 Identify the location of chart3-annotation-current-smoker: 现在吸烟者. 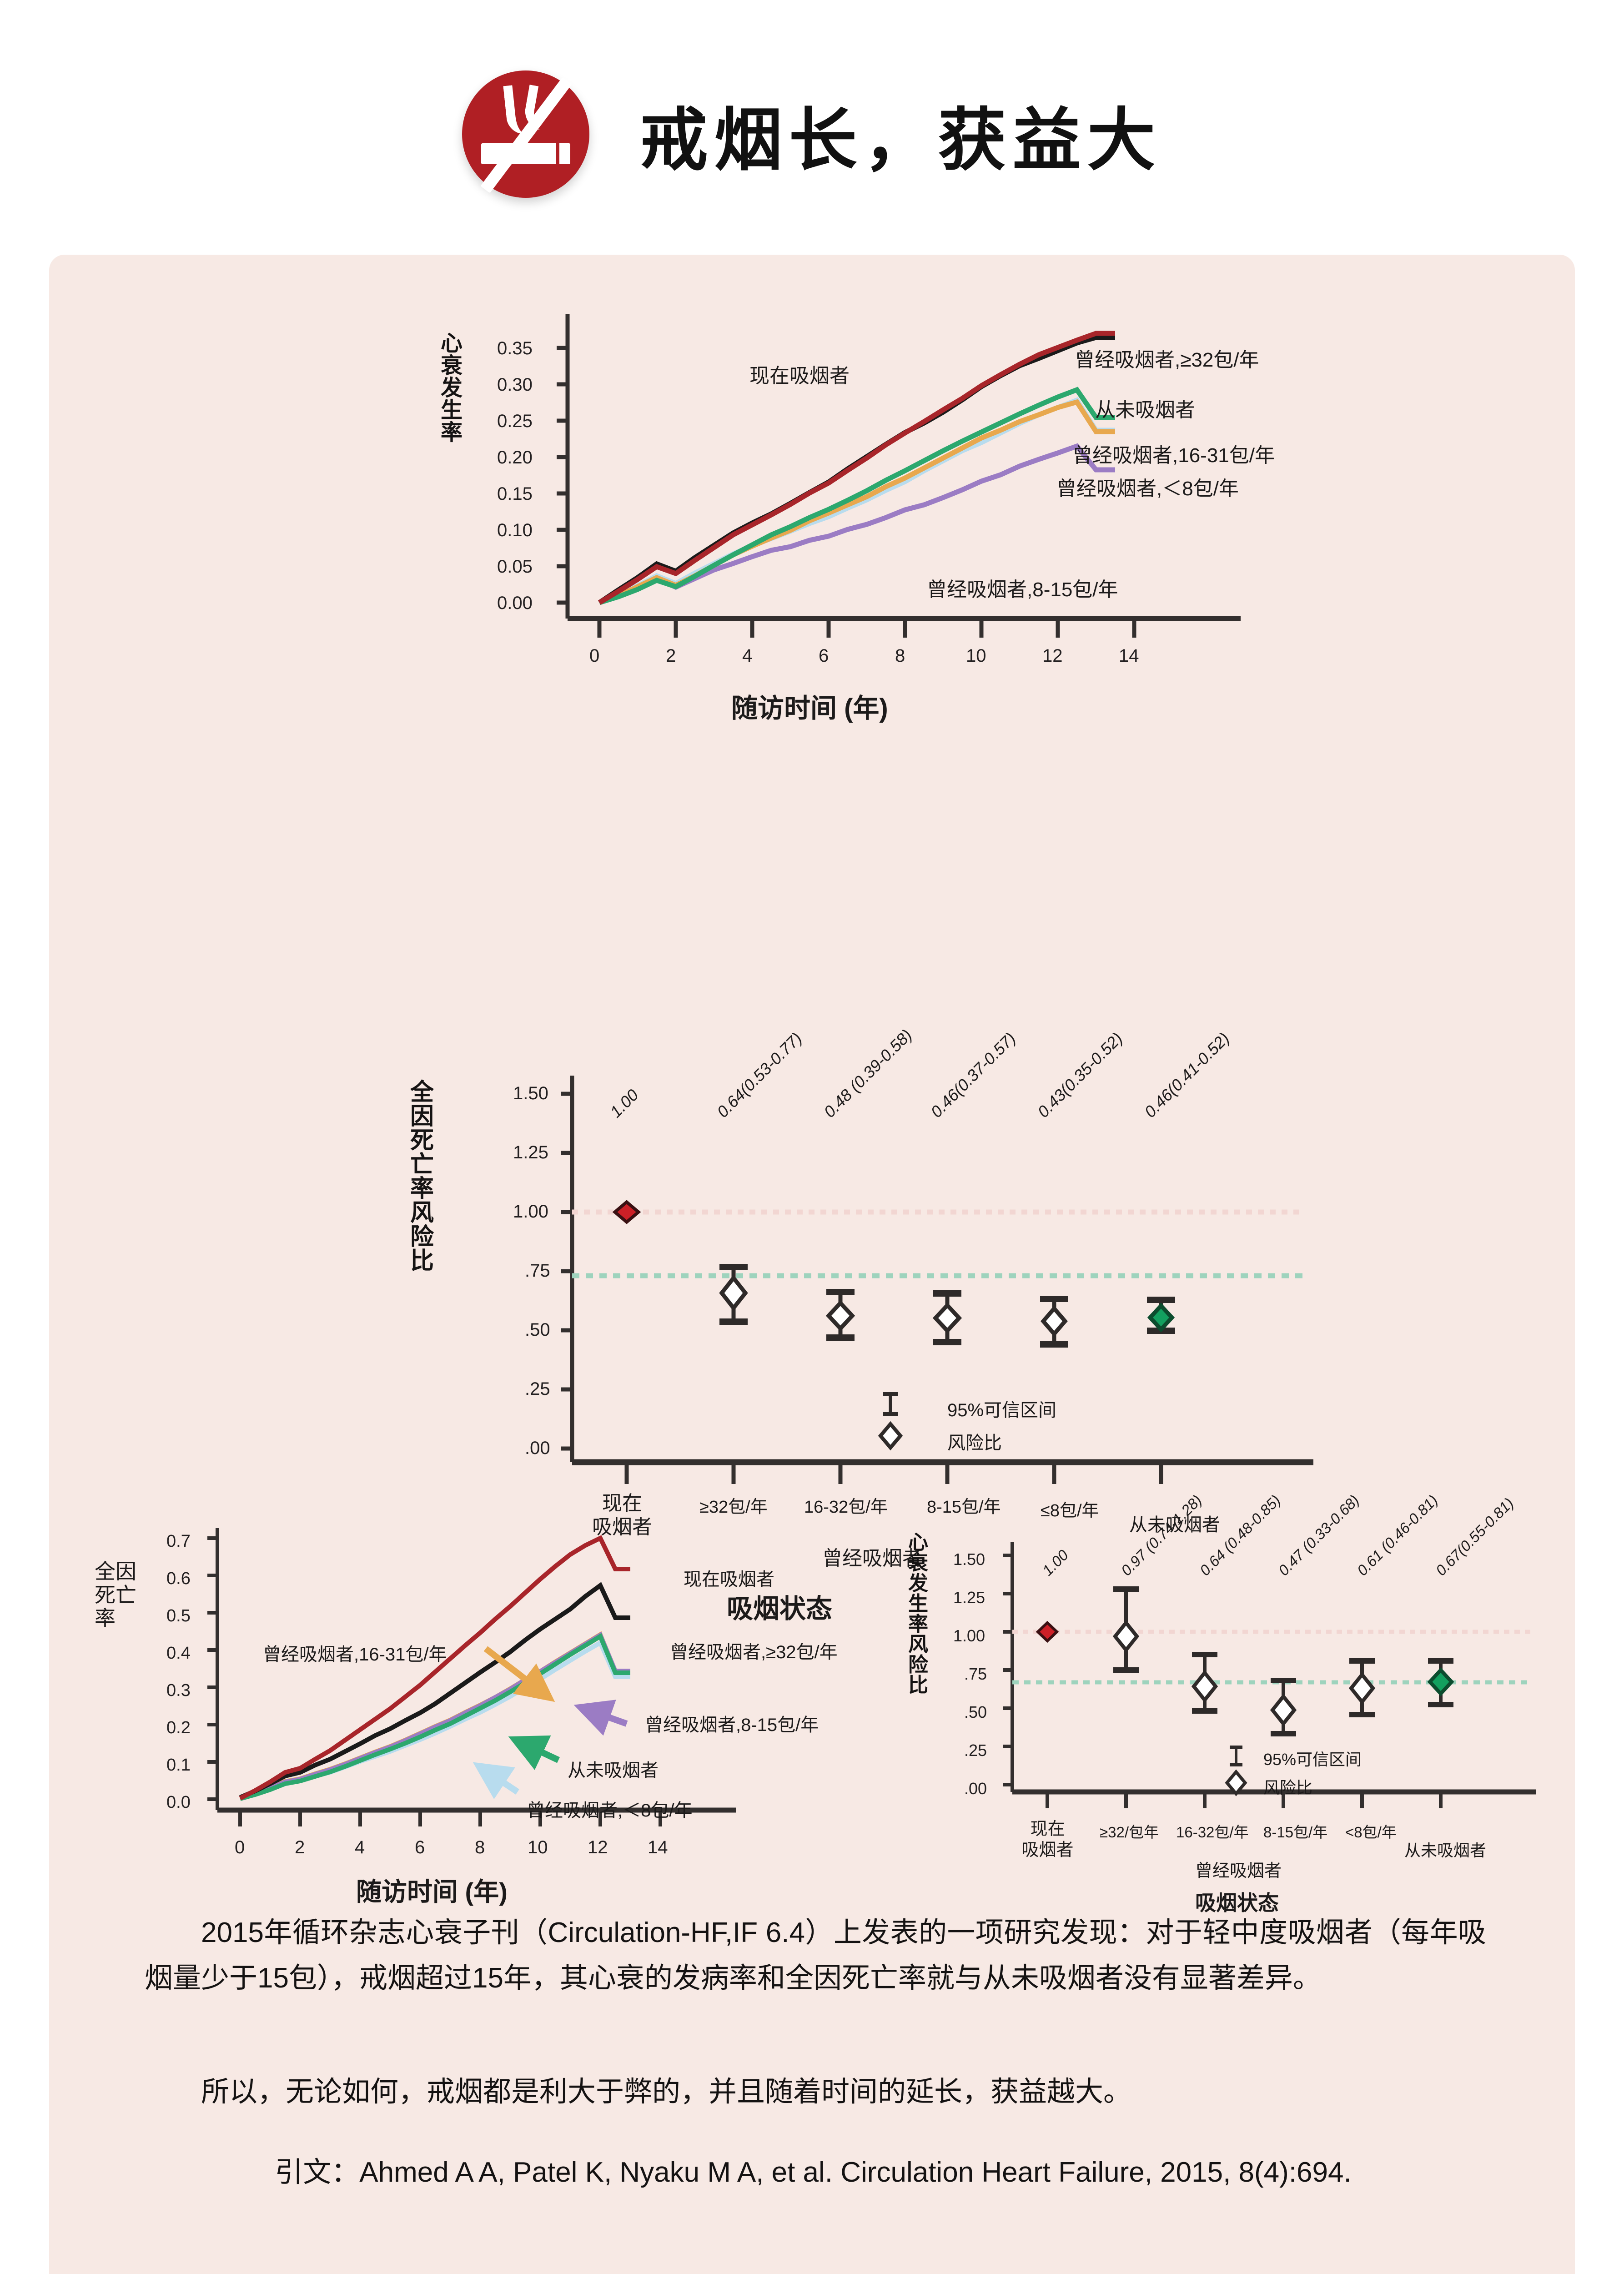
(729, 1580).